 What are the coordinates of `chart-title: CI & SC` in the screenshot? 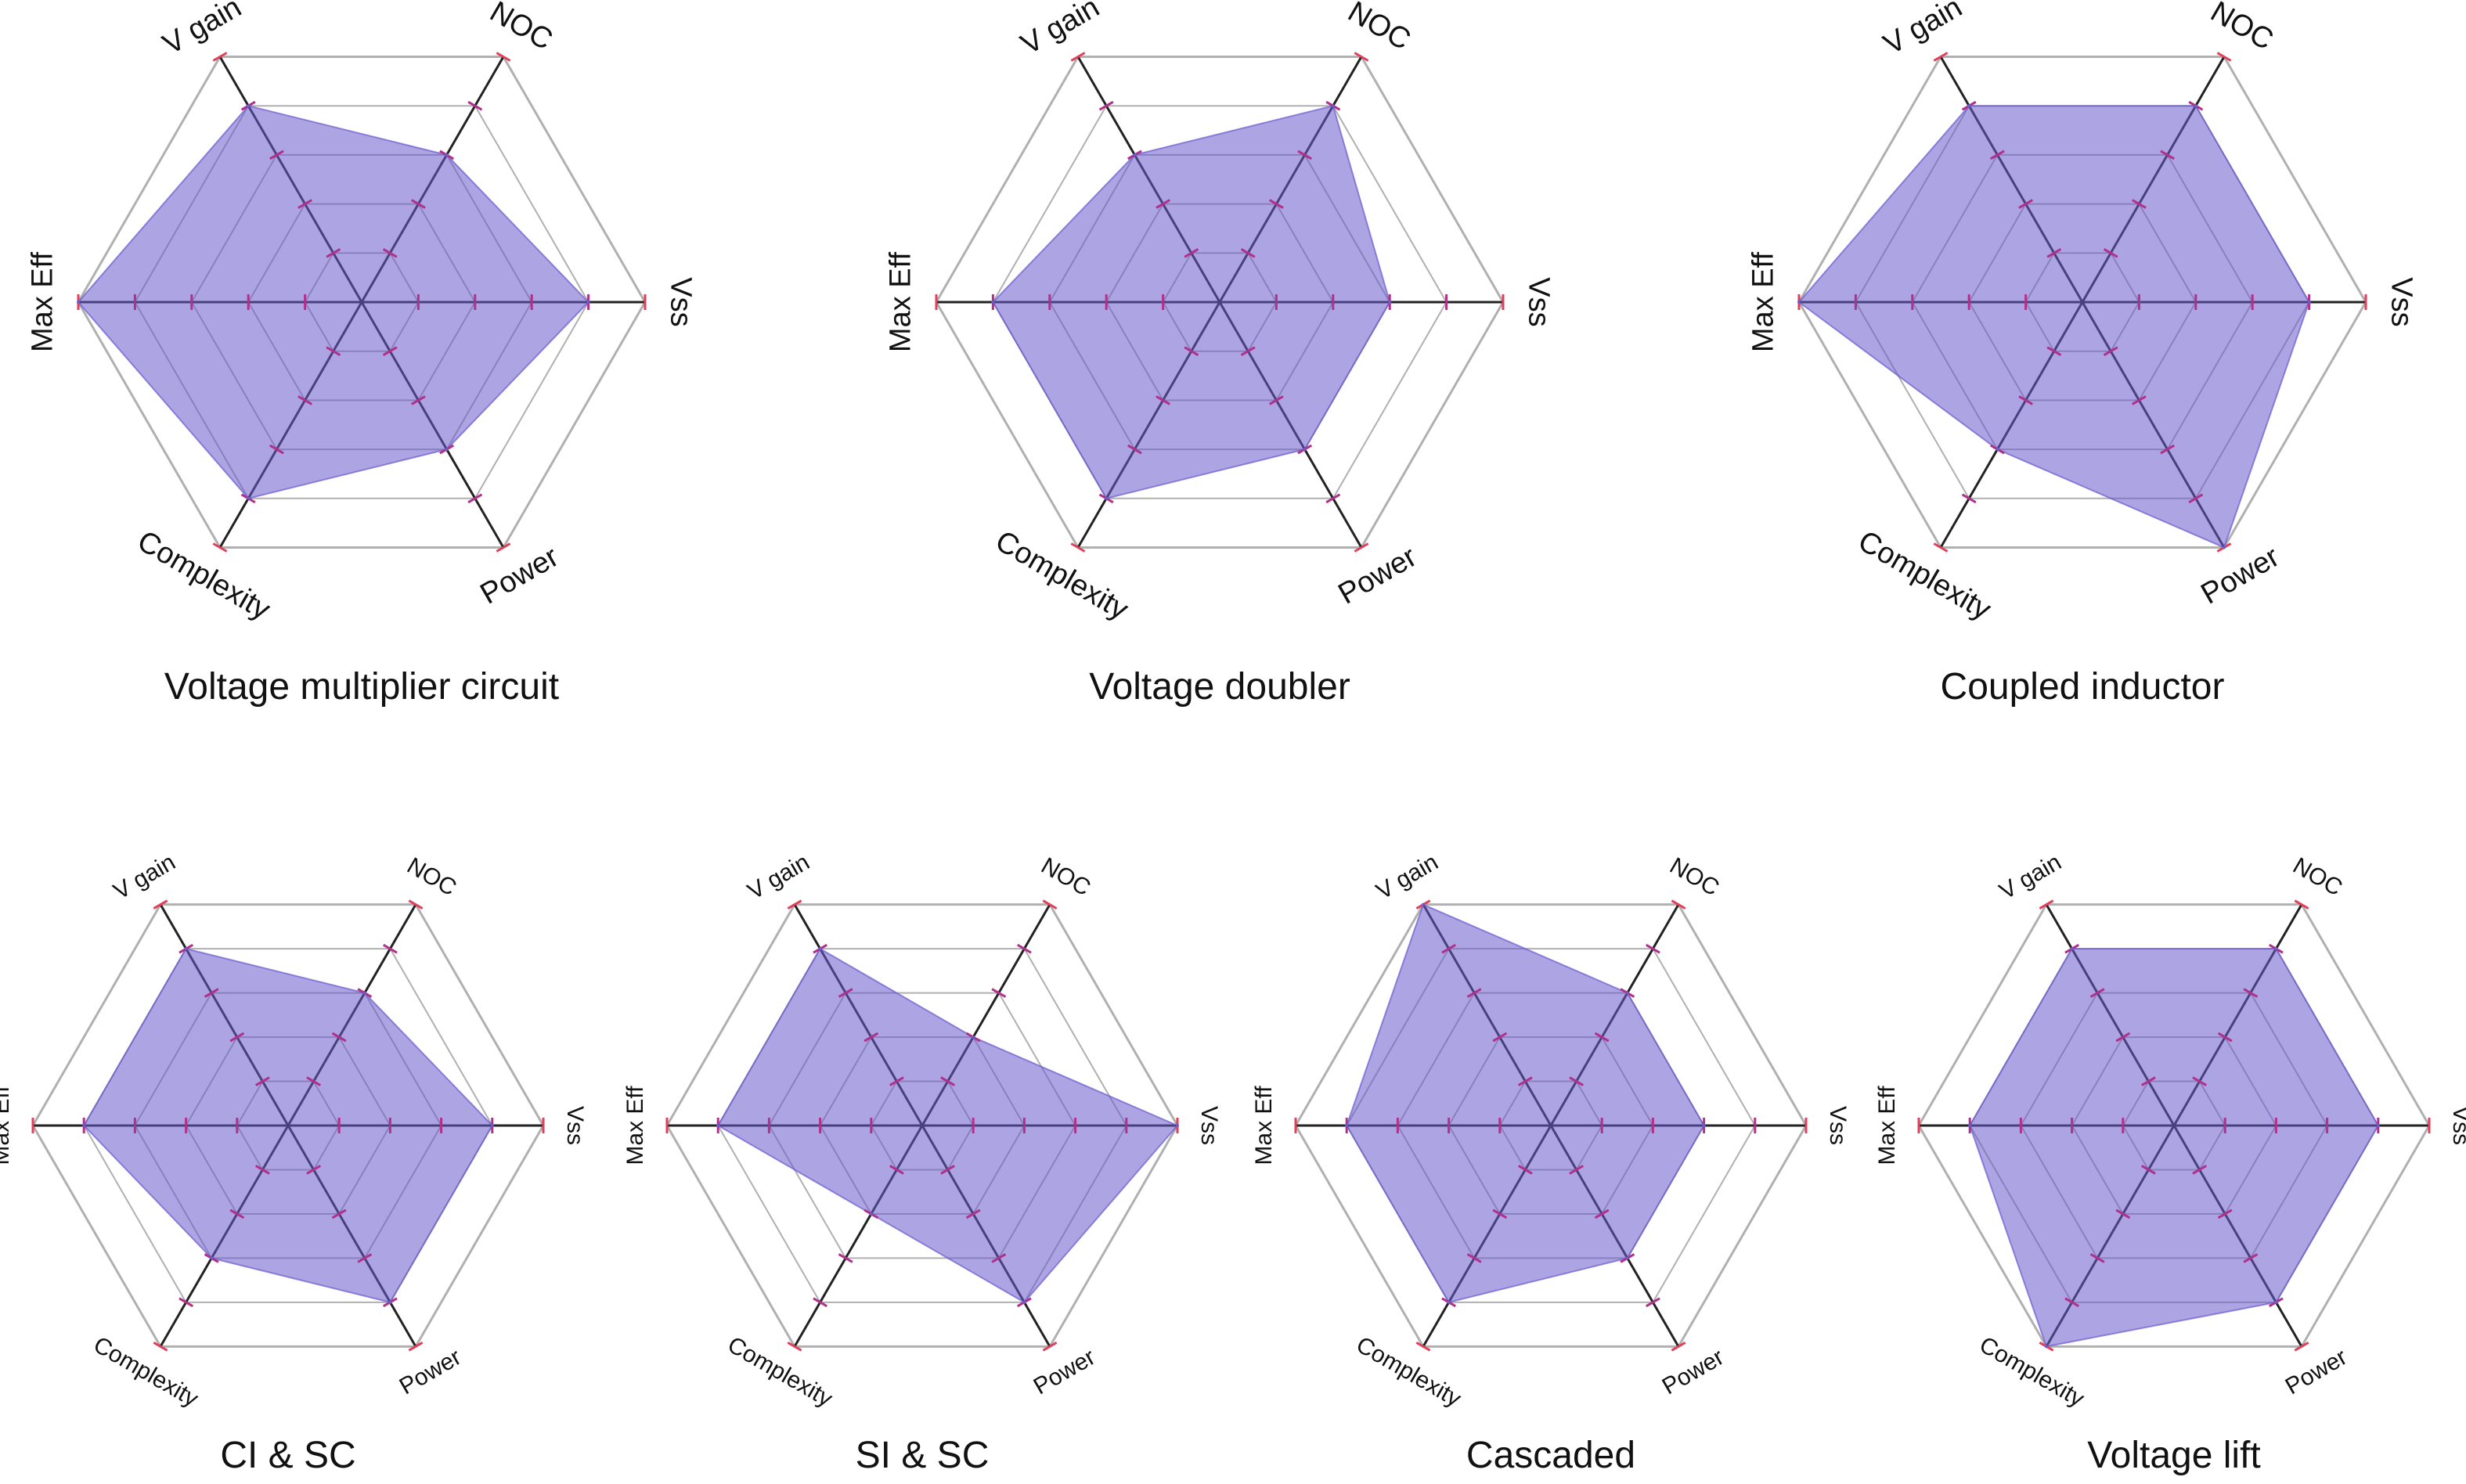 It's located at (288, 1455).